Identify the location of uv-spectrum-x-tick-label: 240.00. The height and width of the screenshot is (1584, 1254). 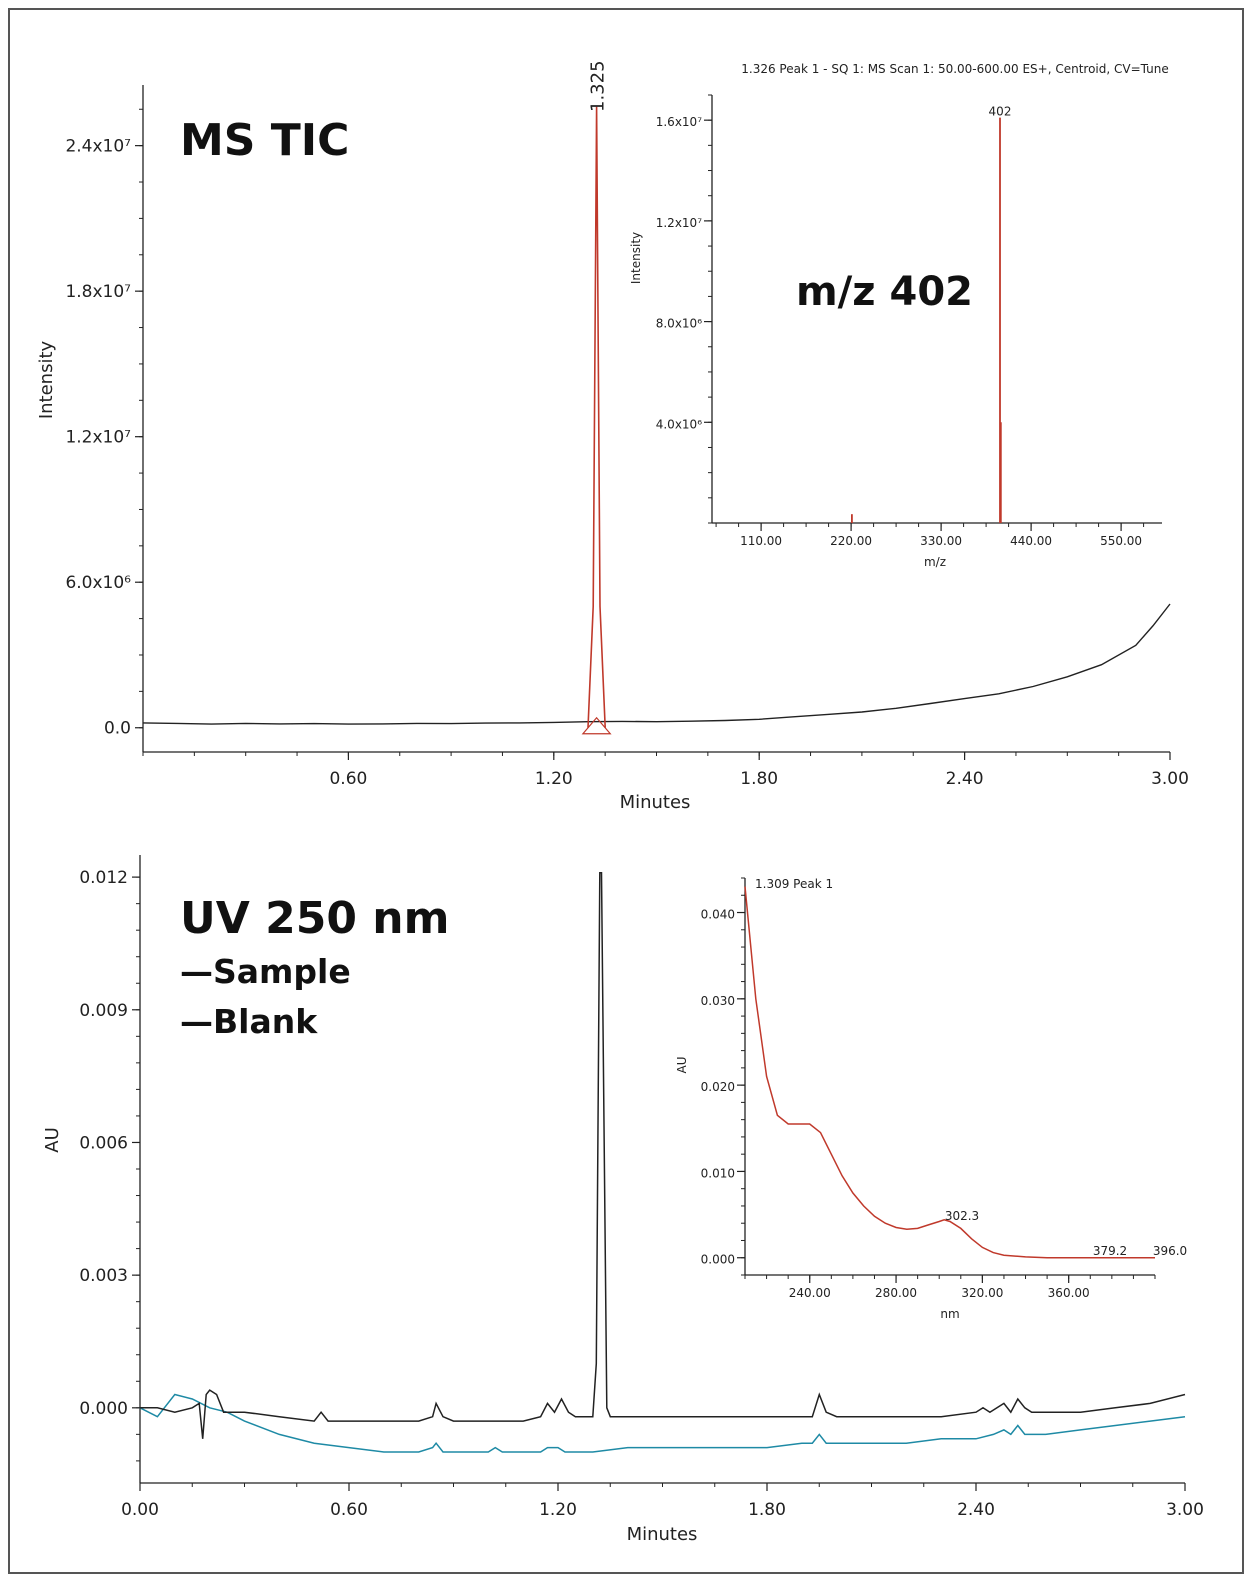
(810, 1293).